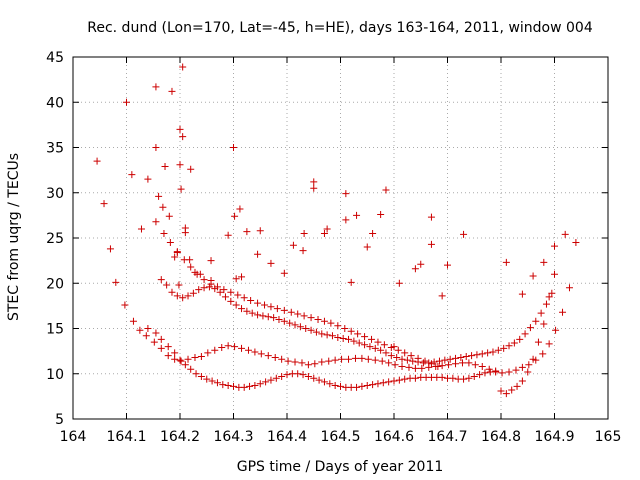 Image resolution: width=640 pixels, height=480 pixels. Describe the element at coordinates (55, 194) in the screenshot. I see `y-tick-label: 30` at that location.